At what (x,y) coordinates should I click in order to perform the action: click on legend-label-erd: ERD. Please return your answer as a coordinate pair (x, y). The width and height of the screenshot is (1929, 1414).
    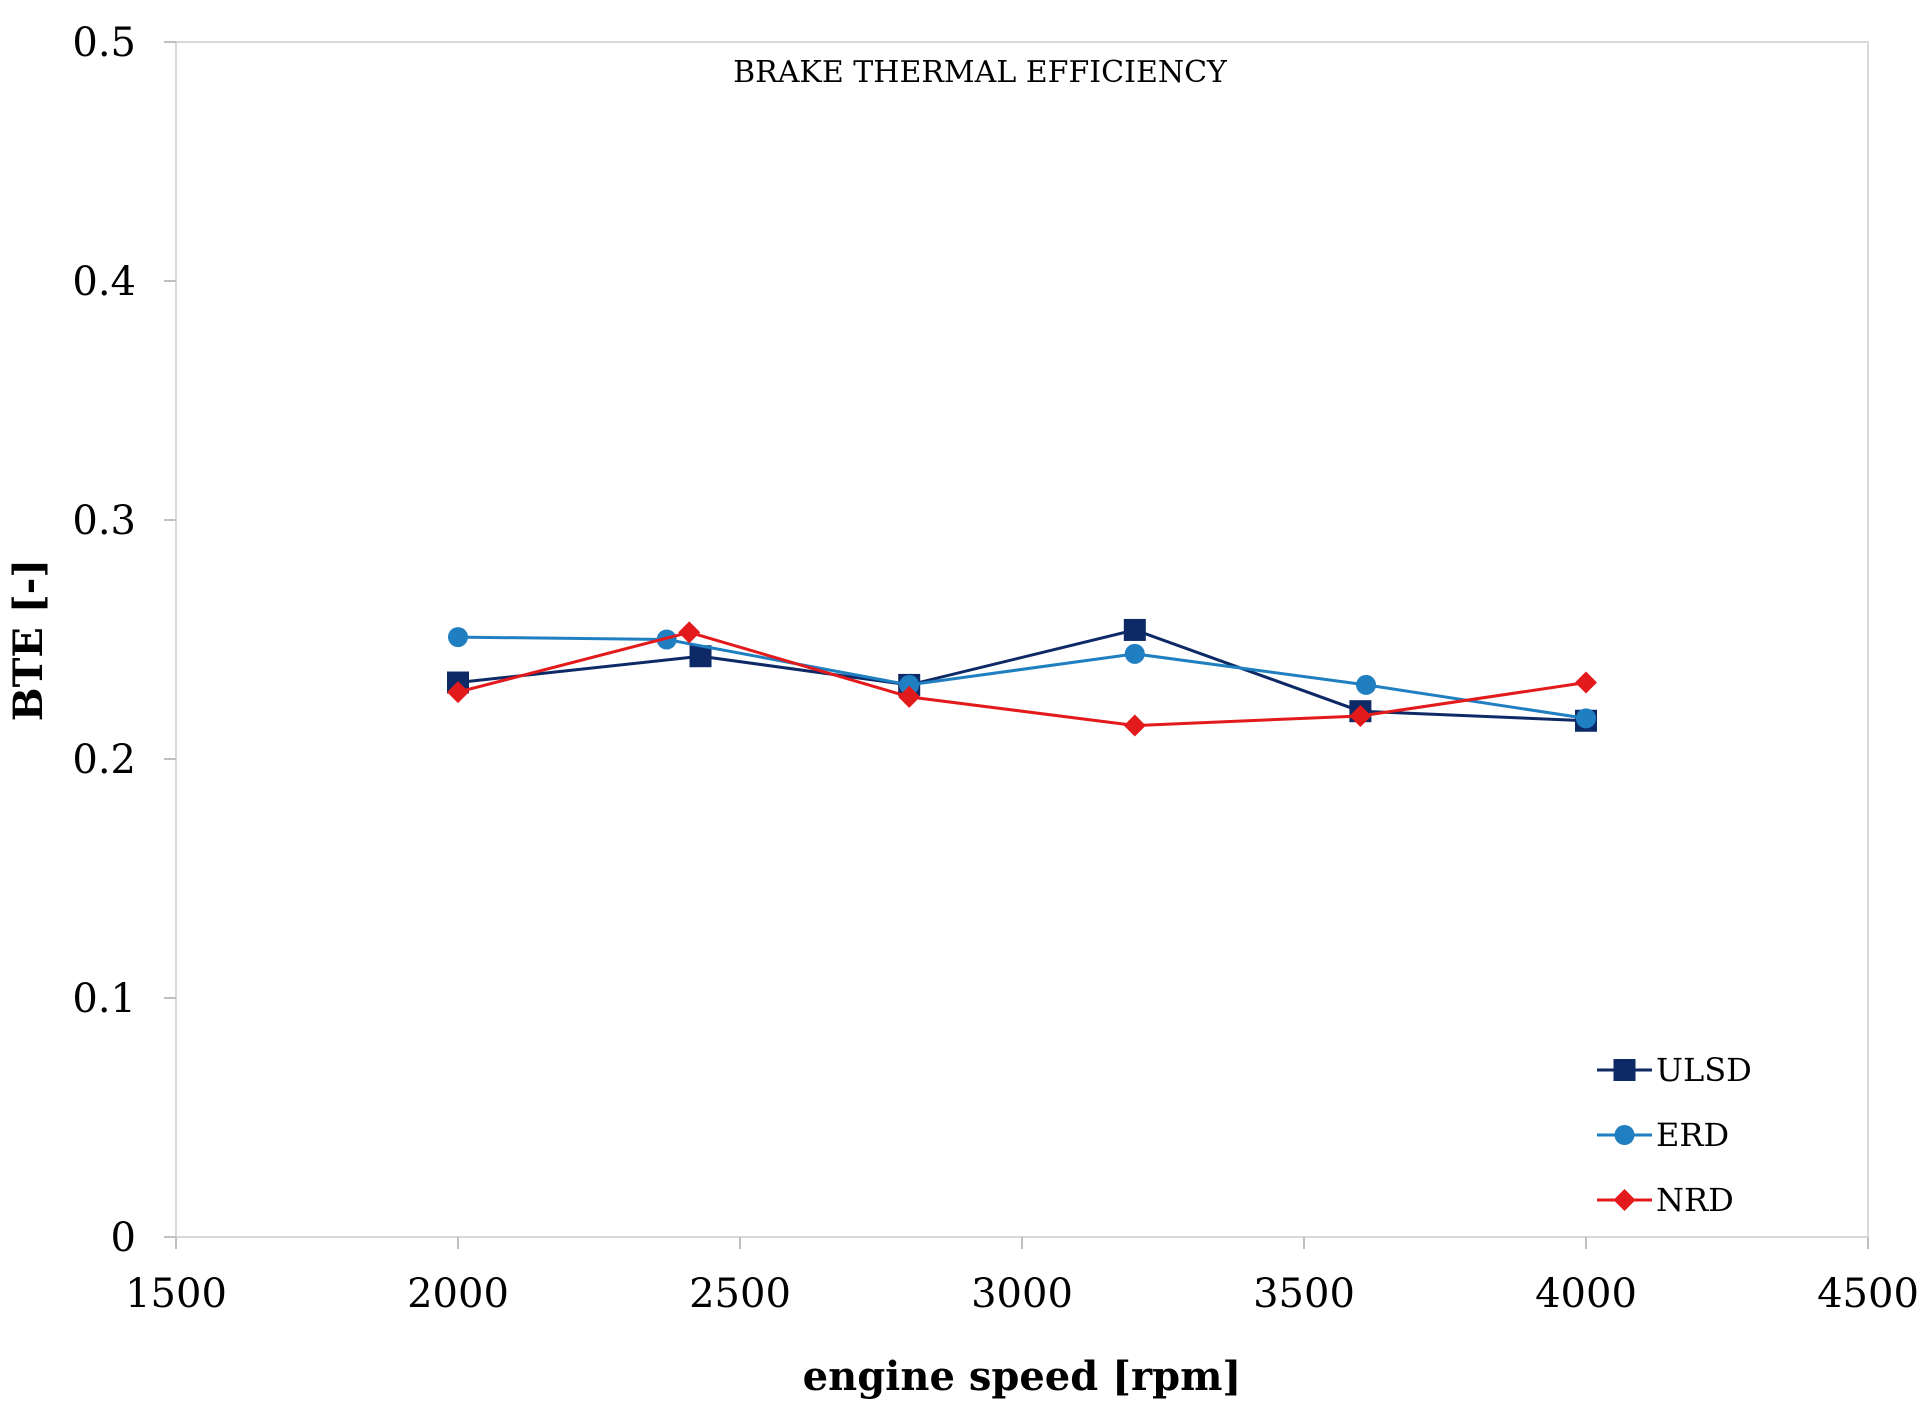
    Looking at the image, I should click on (1692, 1135).